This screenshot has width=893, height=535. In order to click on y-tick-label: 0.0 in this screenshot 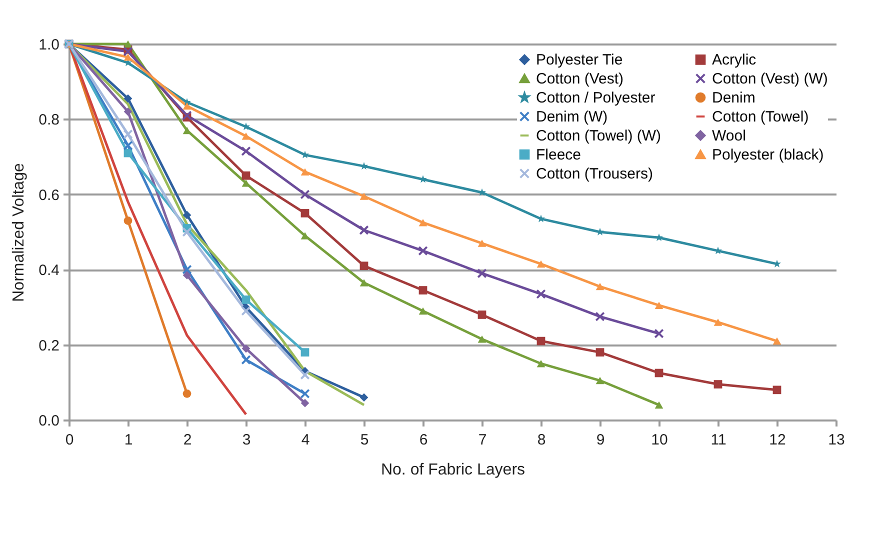, I will do `click(49, 421)`.